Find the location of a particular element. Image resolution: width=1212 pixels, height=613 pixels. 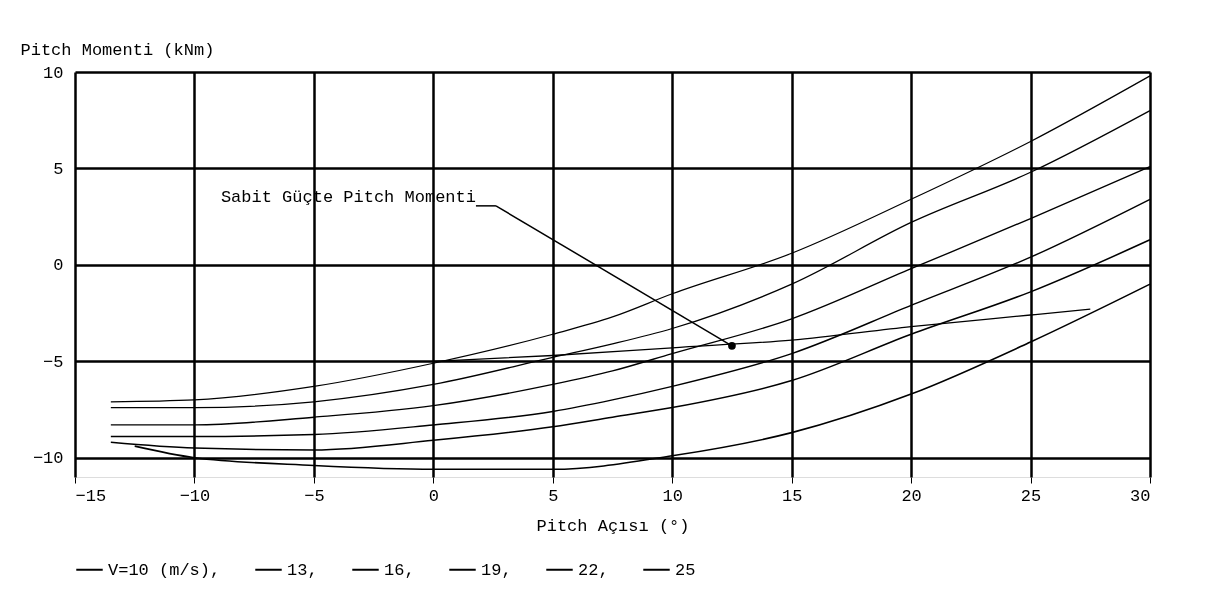

y-tick-label: −5 is located at coordinates (53, 362).